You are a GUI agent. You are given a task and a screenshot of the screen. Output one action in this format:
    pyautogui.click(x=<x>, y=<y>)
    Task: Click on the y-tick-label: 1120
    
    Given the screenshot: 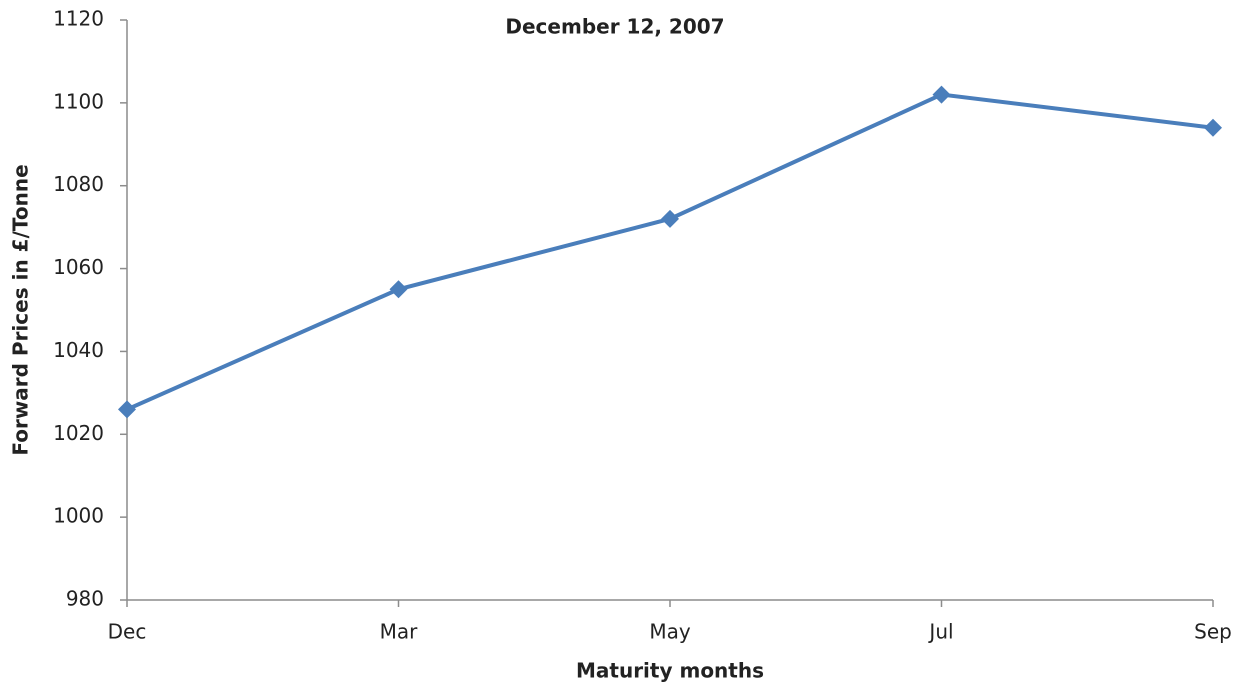 What is the action you would take?
    pyautogui.click(x=78, y=19)
    